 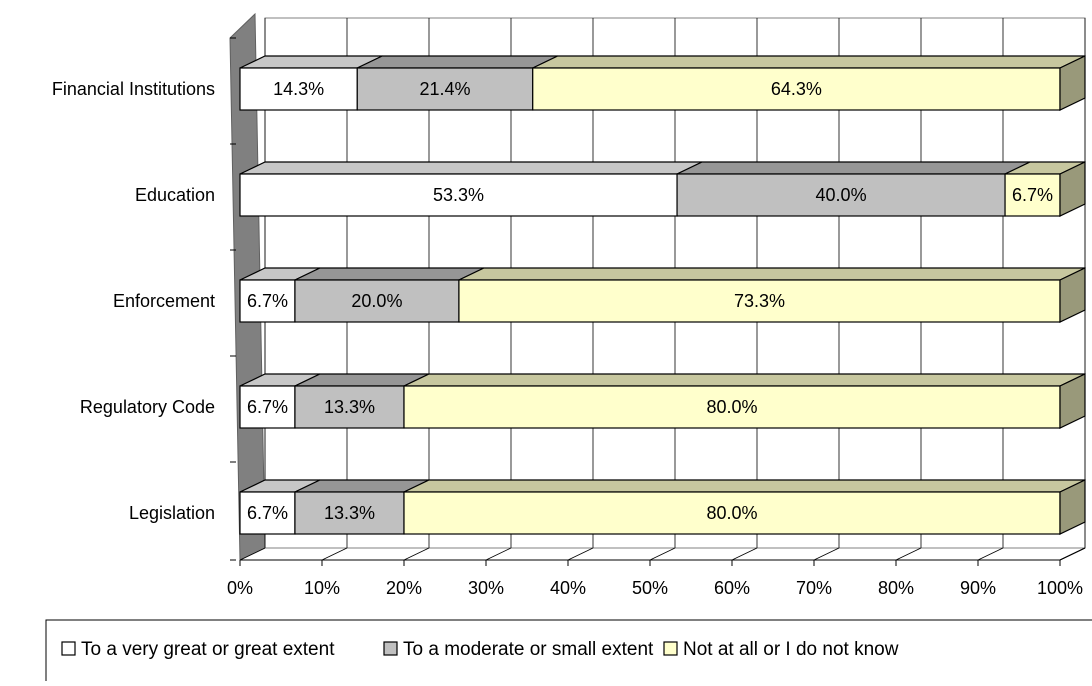 I want to click on x-tick-label: 30%, so click(x=486, y=588).